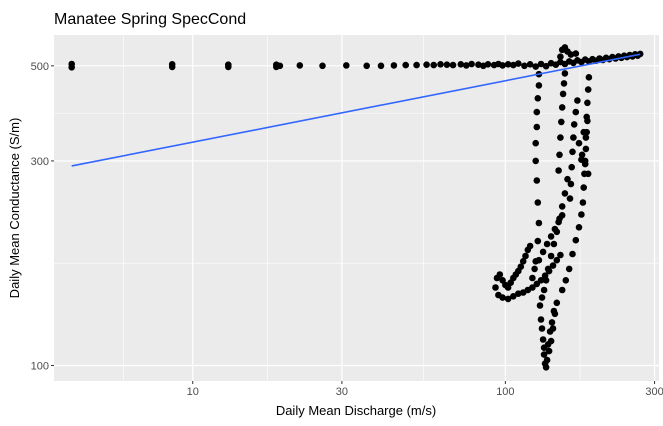  I want to click on x-axis-title: Daily Mean Discharge (m/s), so click(356, 410).